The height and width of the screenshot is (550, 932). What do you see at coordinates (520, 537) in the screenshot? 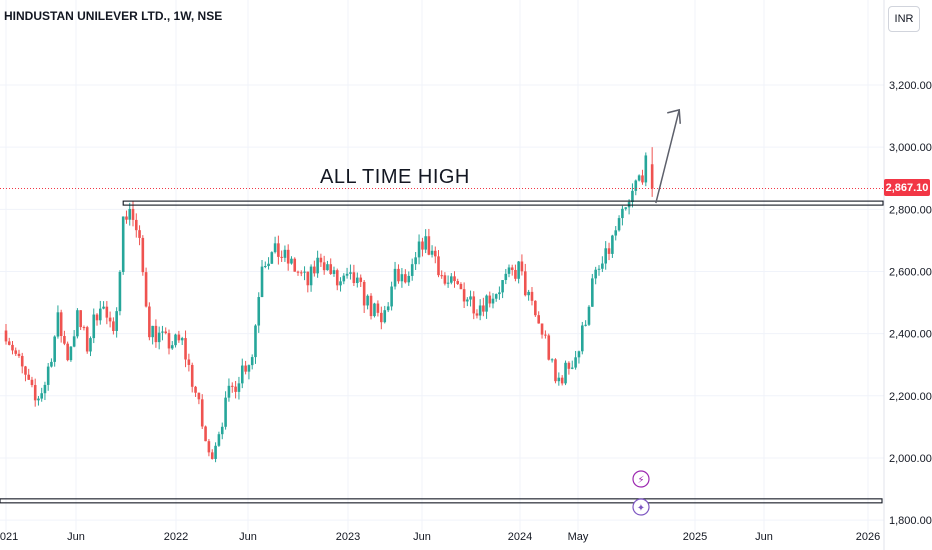
I see `x-tick-label: 2024` at bounding box center [520, 537].